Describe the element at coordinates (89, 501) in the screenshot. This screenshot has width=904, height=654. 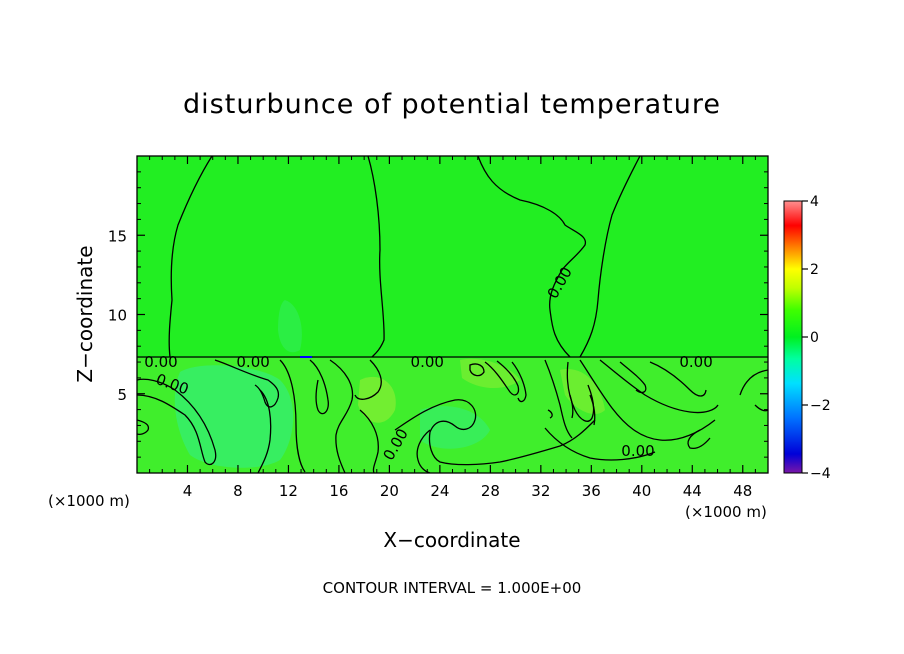
I see `x-unit-label-left: (×1000 m)` at that location.